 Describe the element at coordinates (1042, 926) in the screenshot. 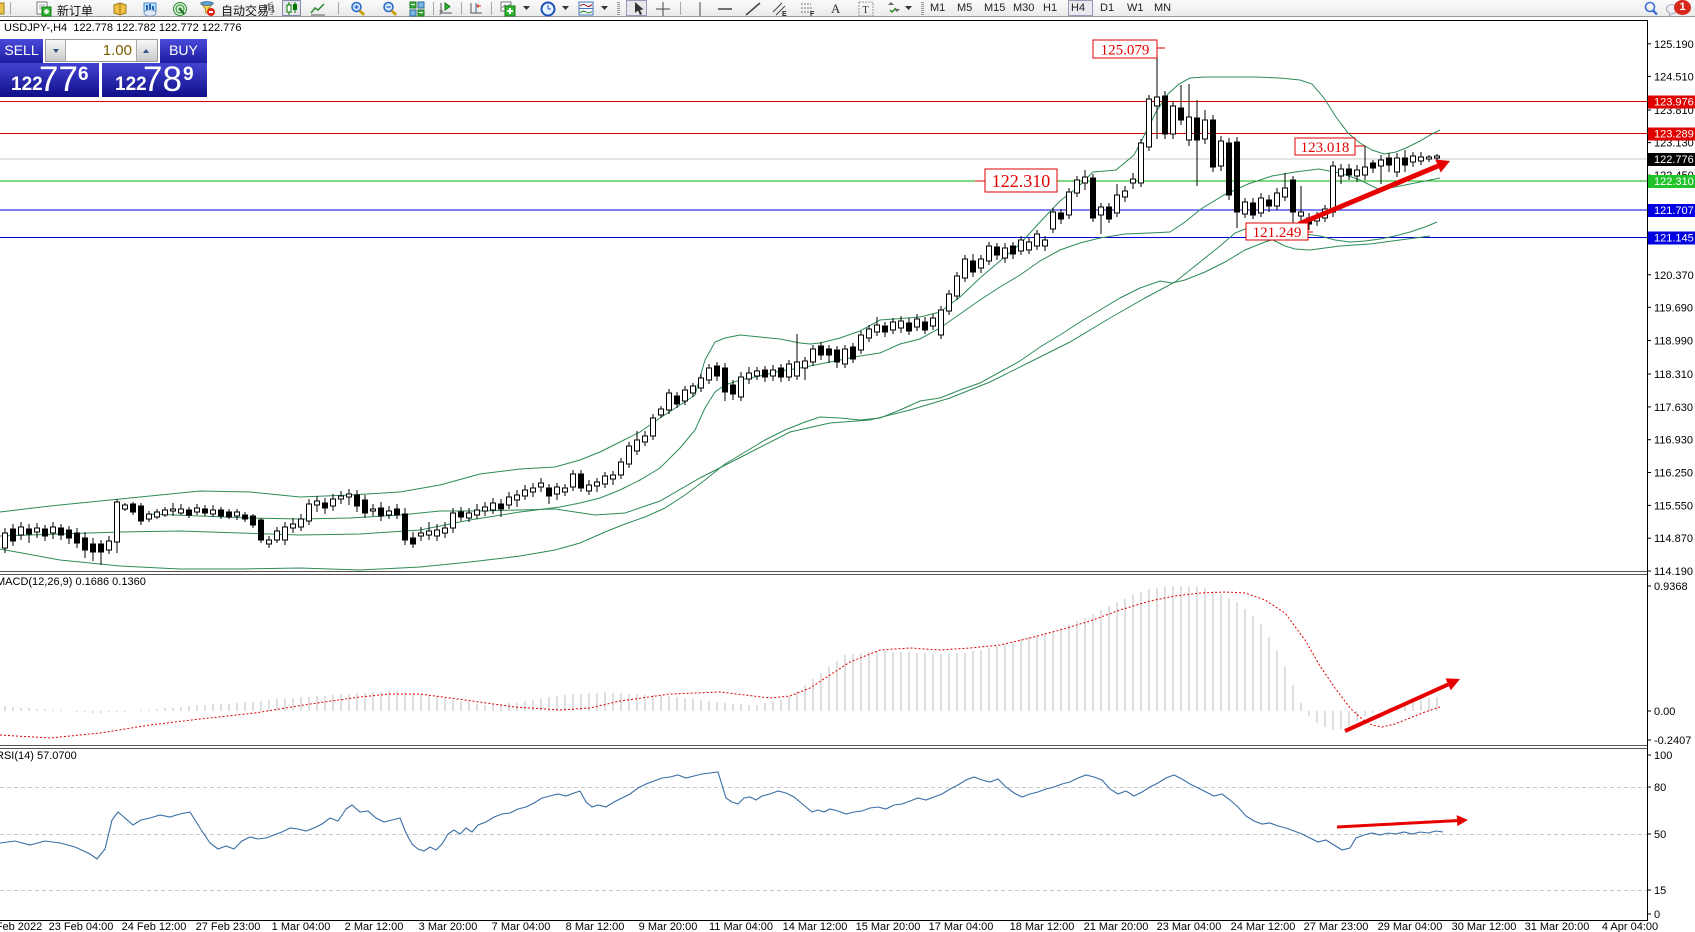

I see `svg-text: 18 Mar 12:00` at that location.